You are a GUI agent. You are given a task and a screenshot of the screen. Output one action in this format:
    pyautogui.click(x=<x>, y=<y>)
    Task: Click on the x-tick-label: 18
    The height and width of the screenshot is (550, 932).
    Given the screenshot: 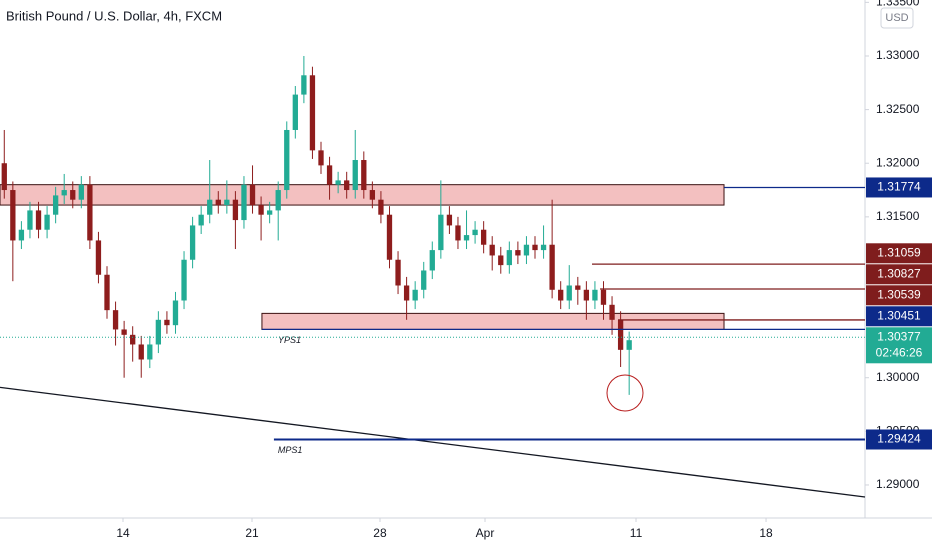 What is the action you would take?
    pyautogui.click(x=766, y=533)
    